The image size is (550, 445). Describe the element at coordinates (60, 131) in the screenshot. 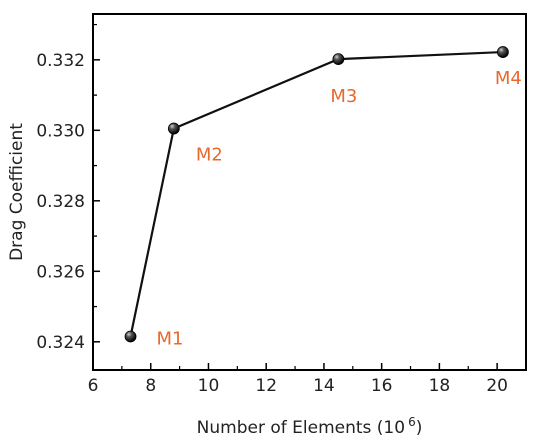

I see `y-tick-label: 0.330` at that location.